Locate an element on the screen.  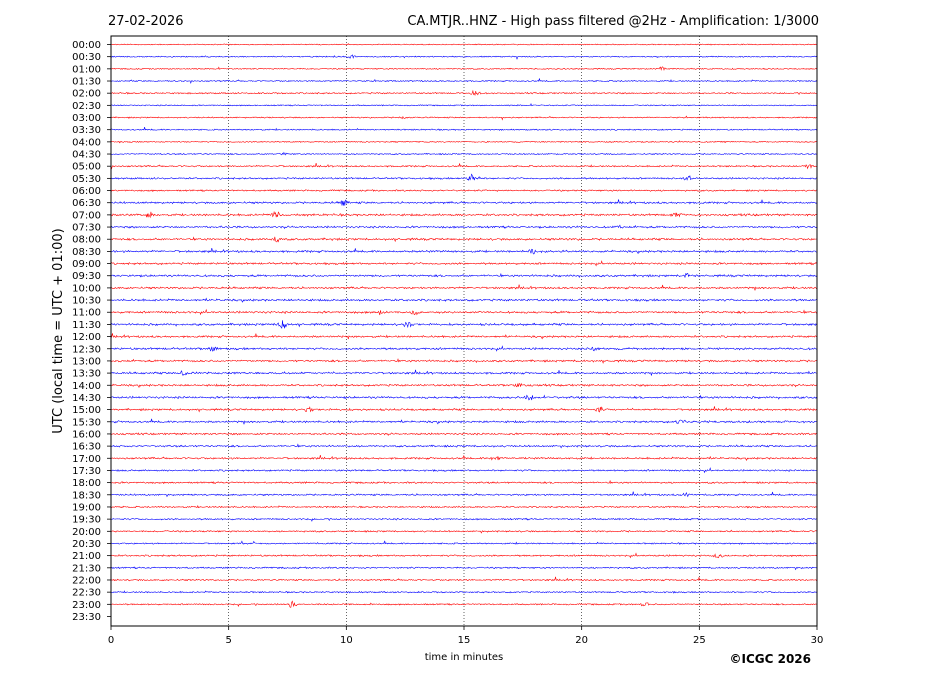
row-time-label: 20:00 is located at coordinates (86, 532).